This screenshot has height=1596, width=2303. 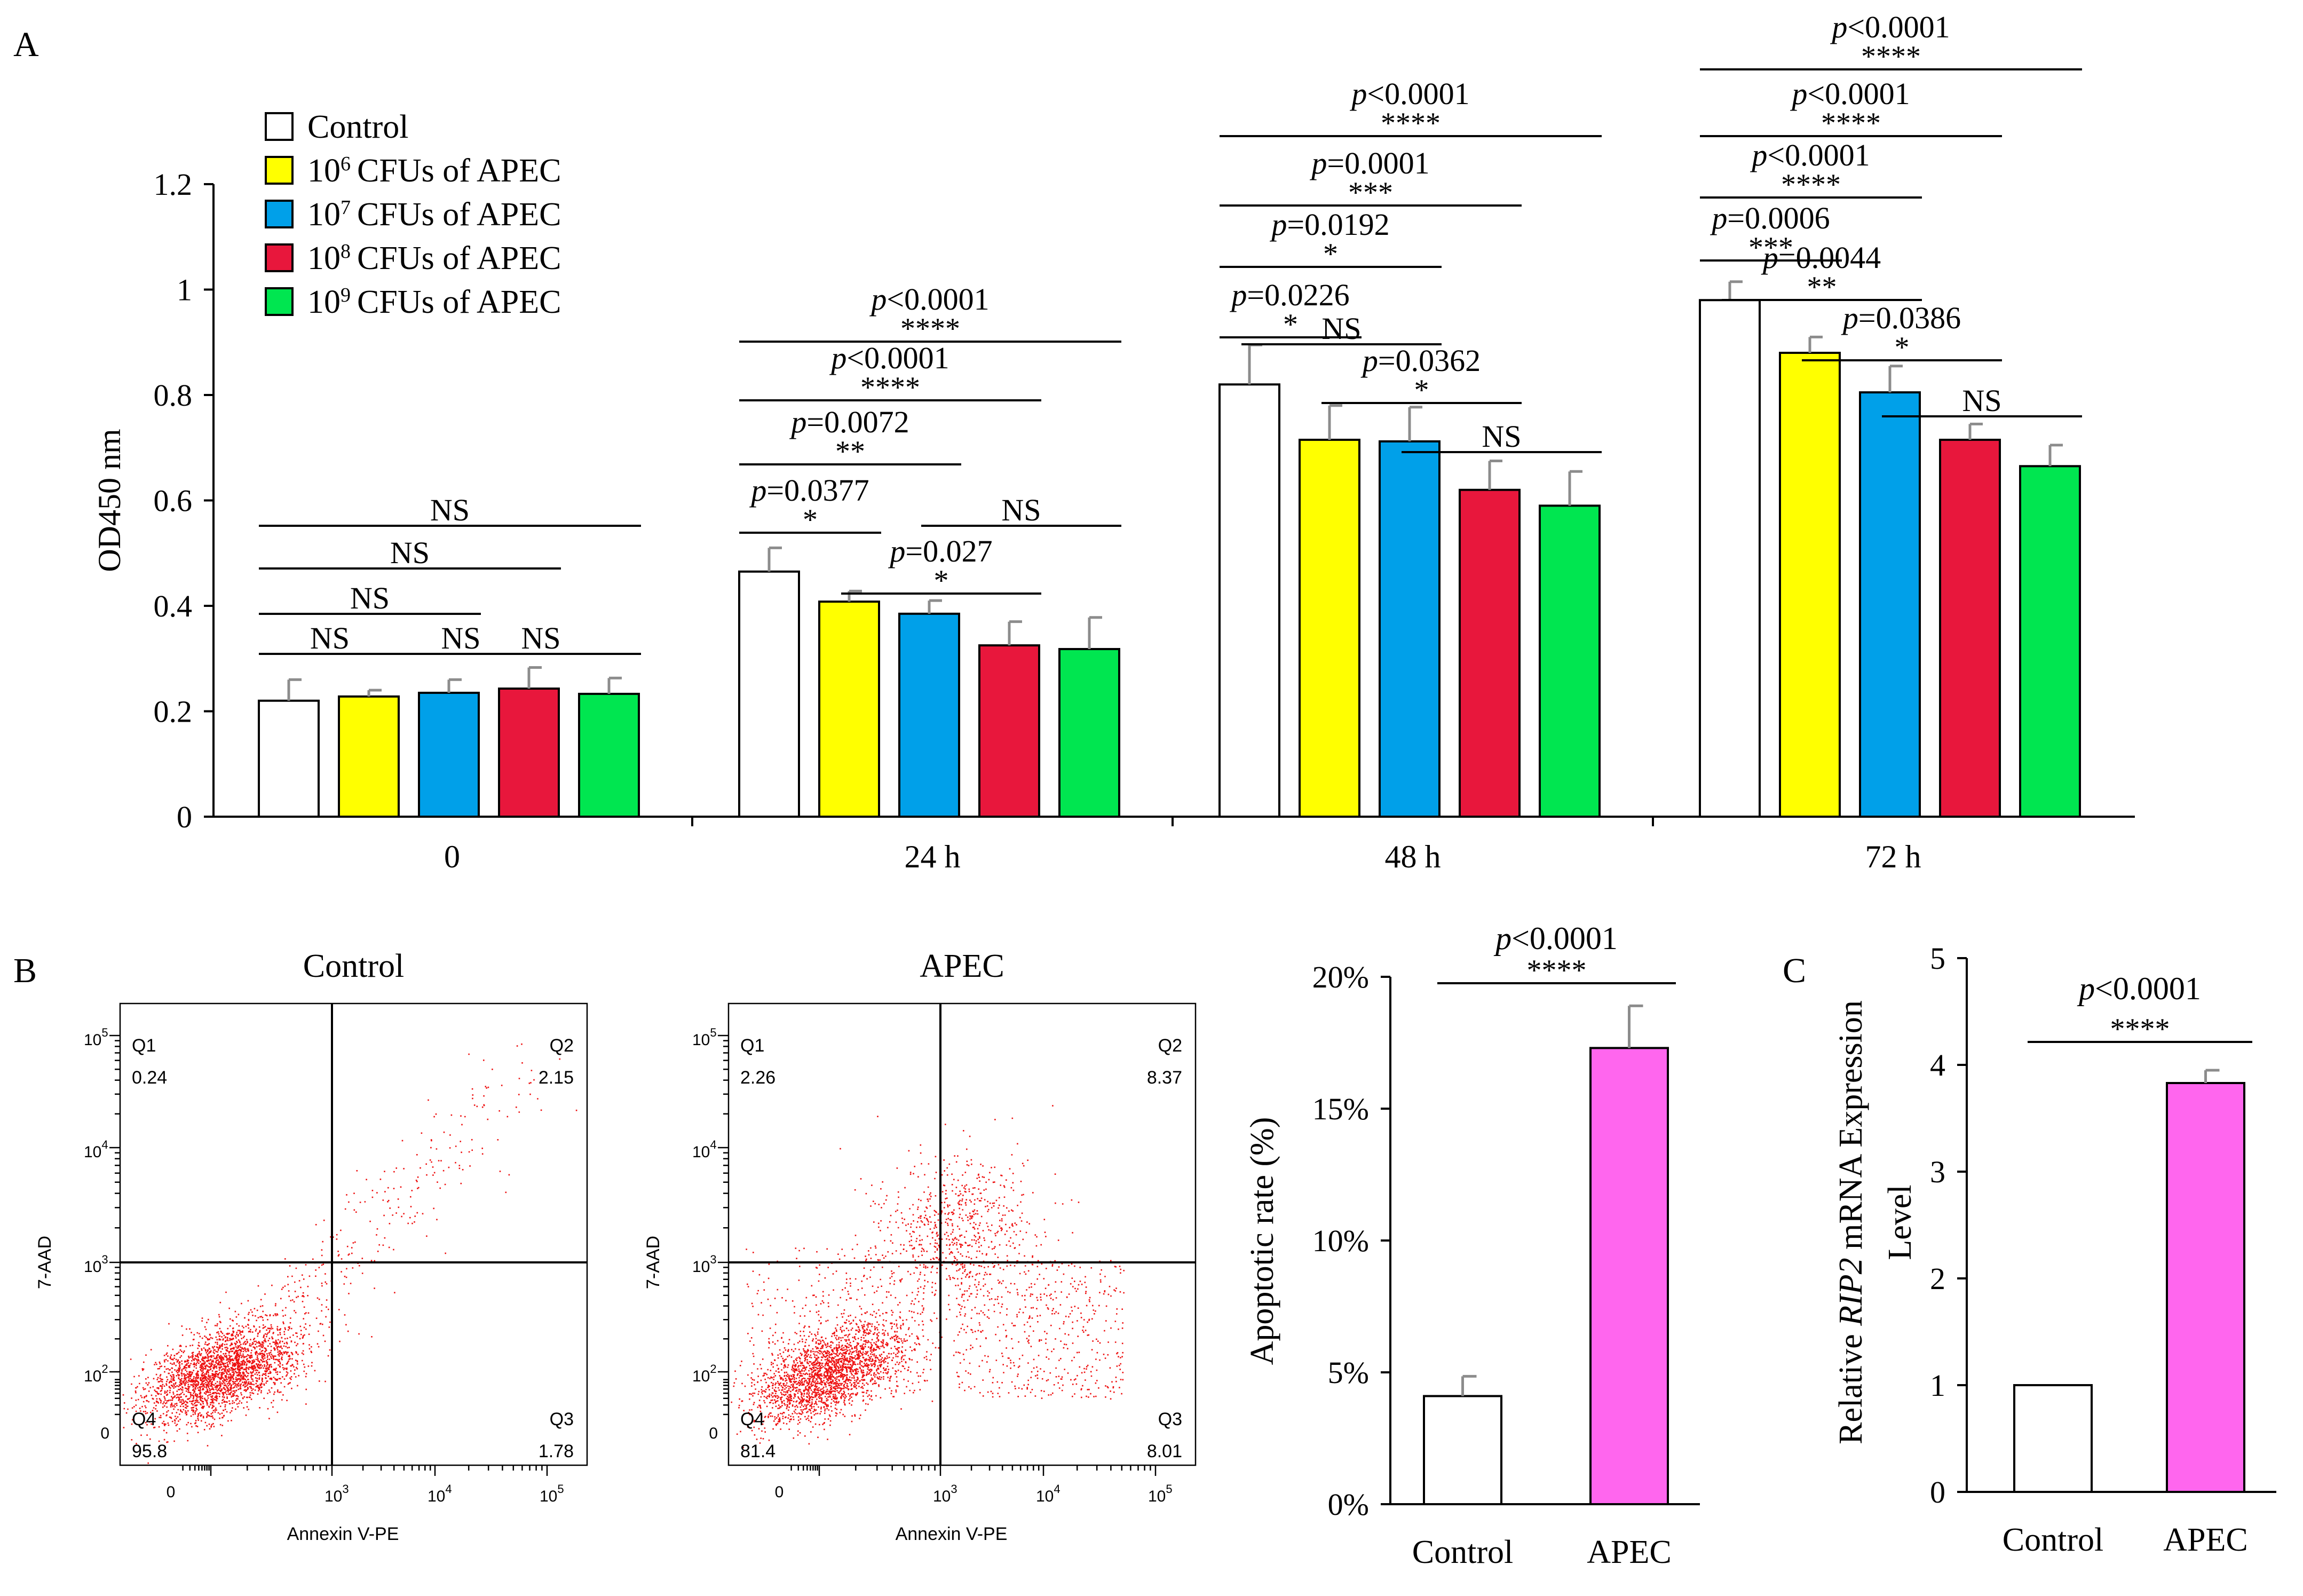 What do you see at coordinates (346, 252) in the screenshot?
I see `legend-exponent: 8` at bounding box center [346, 252].